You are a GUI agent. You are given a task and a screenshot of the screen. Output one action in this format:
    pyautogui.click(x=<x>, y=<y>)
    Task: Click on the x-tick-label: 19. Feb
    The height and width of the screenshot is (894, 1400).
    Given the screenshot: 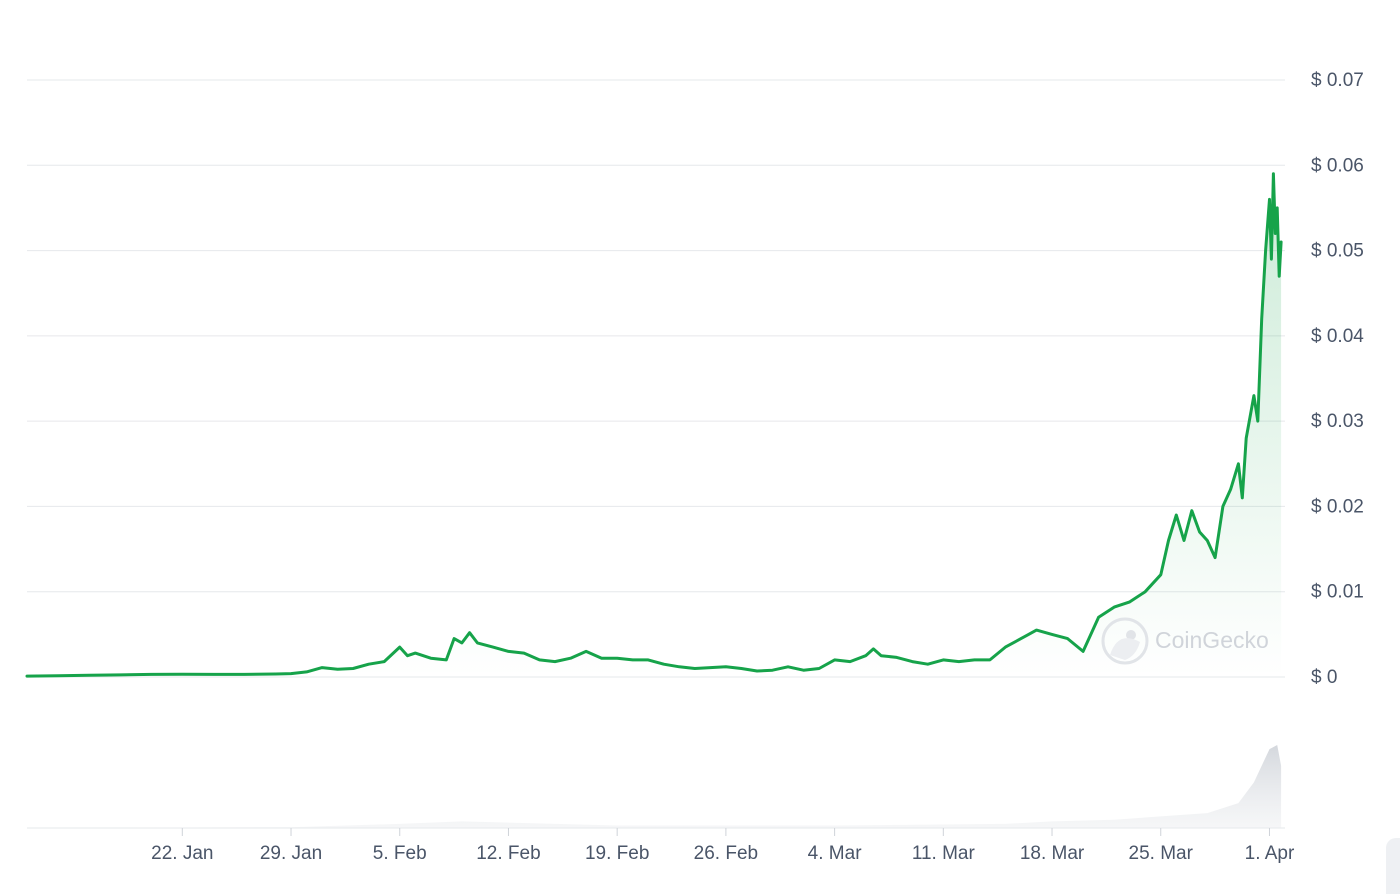 What is the action you would take?
    pyautogui.click(x=617, y=853)
    